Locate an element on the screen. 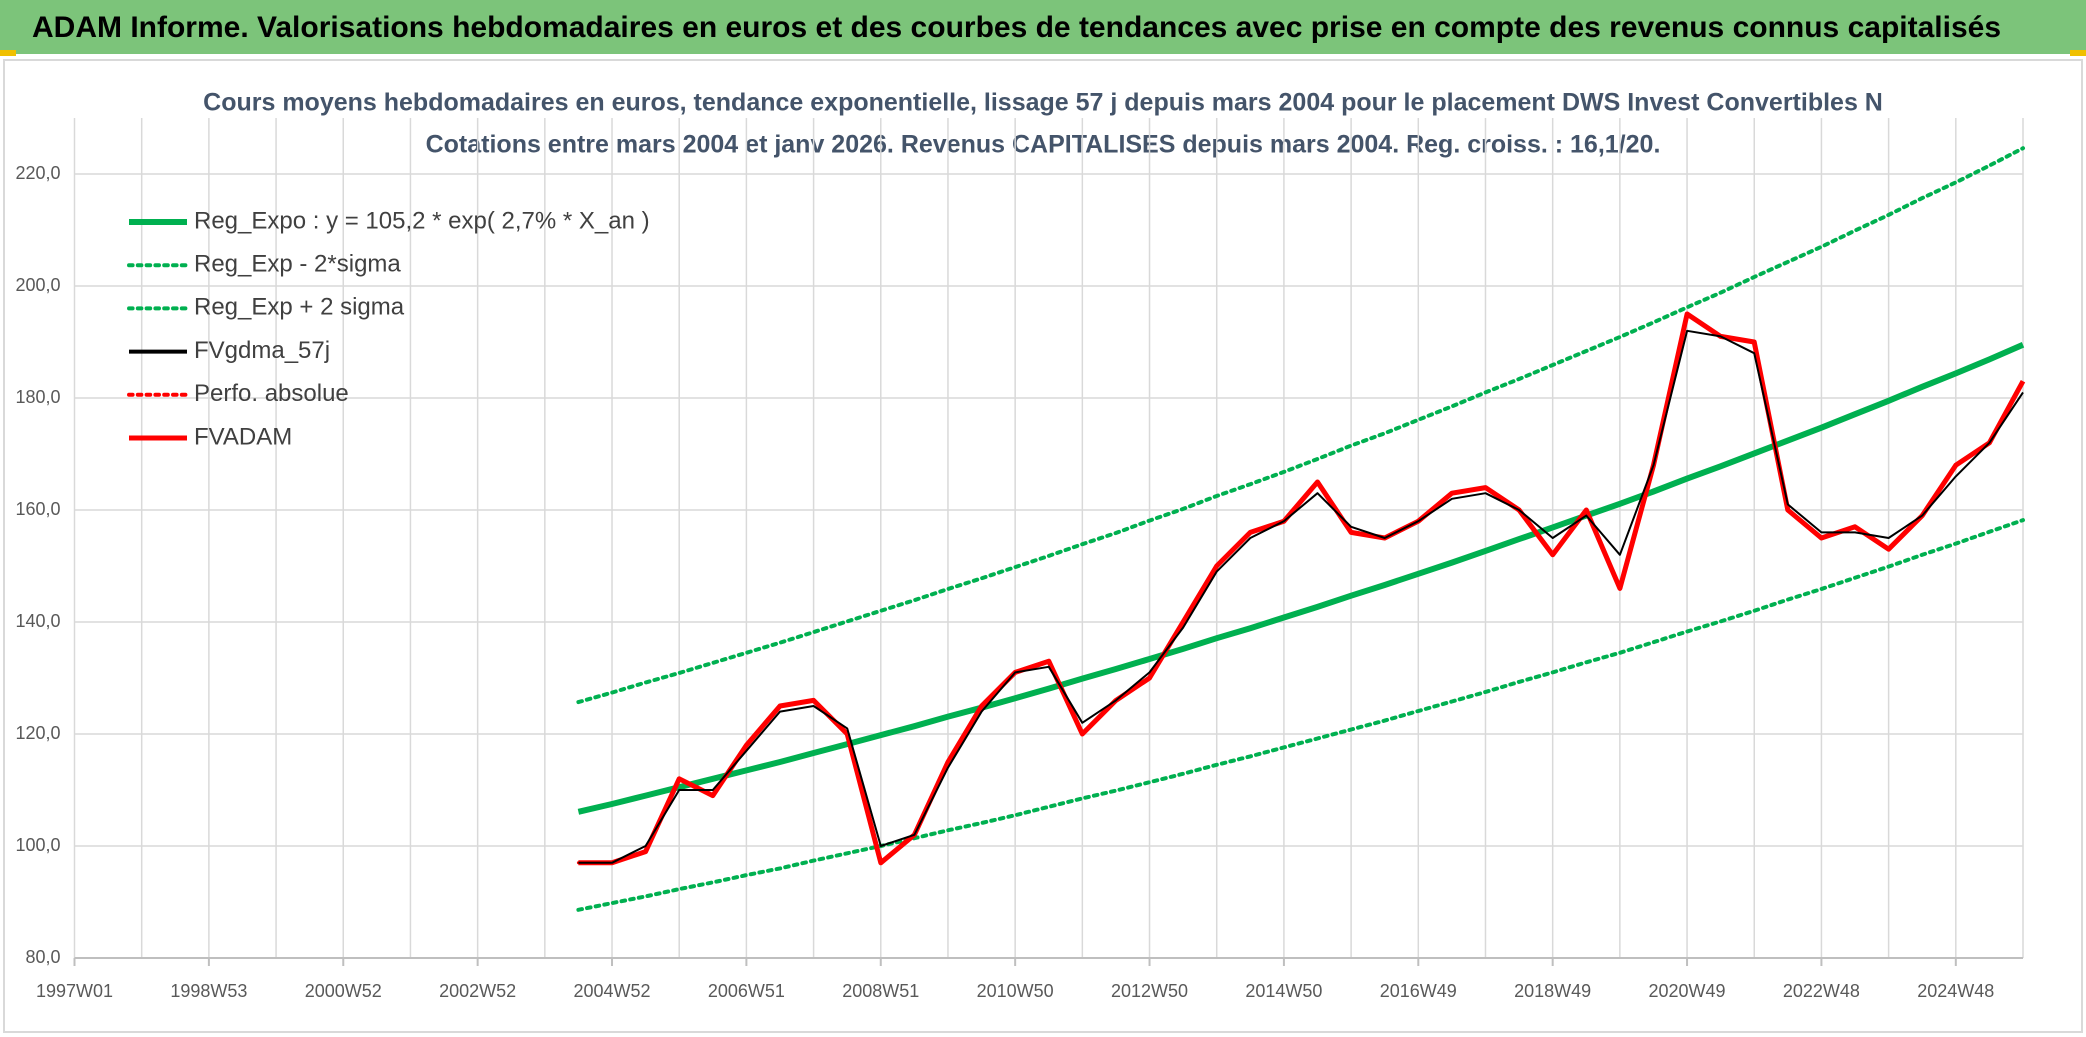 The height and width of the screenshot is (1037, 2086). x-tick-label: 2002W52 is located at coordinates (477, 991).